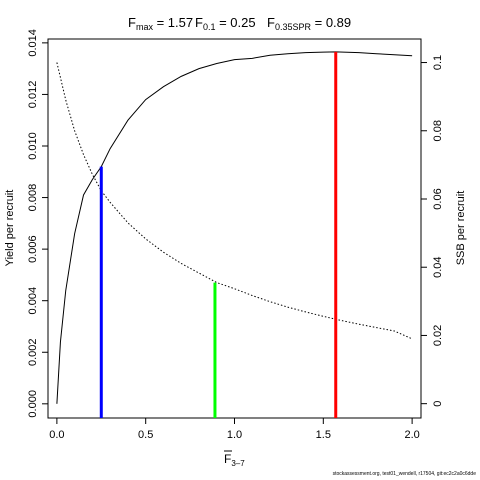 Image resolution: width=480 pixels, height=480 pixels. Describe the element at coordinates (145, 435) in the screenshot. I see `x-tick-label: 0.5` at that location.